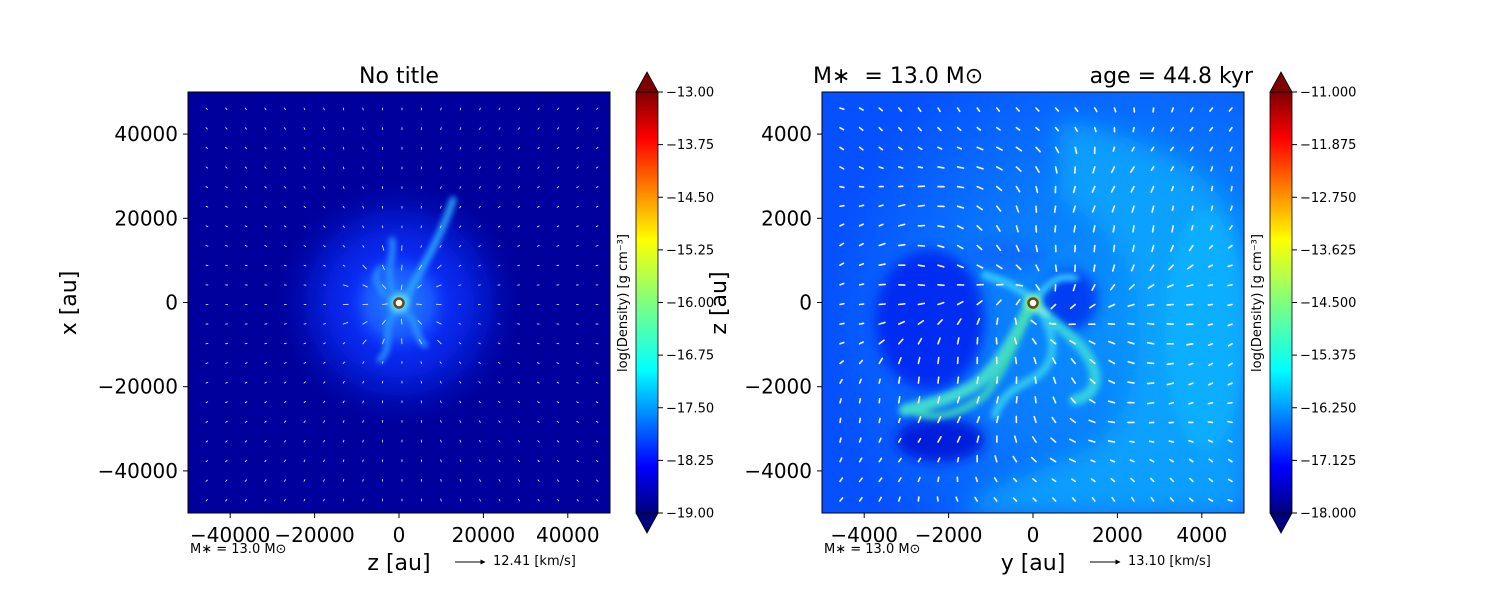 The image size is (1500, 604). I want to click on left-x-tick-label: 20000, so click(484, 535).